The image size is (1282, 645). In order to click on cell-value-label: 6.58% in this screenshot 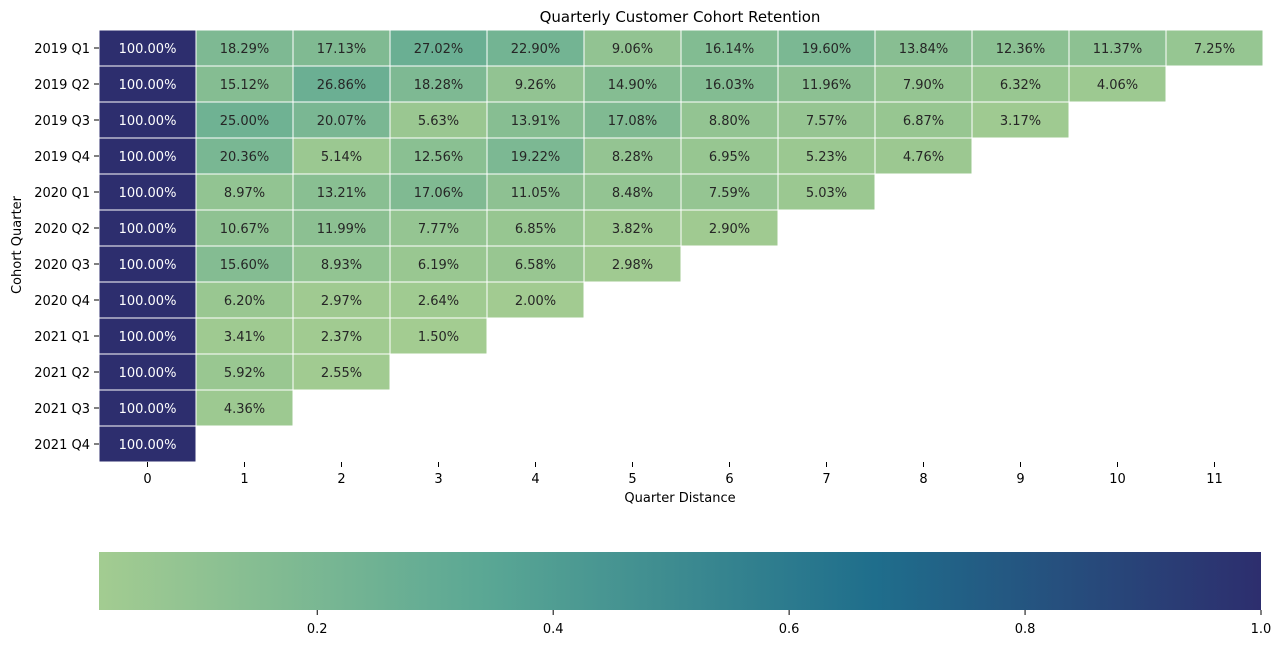, I will do `click(535, 265)`.